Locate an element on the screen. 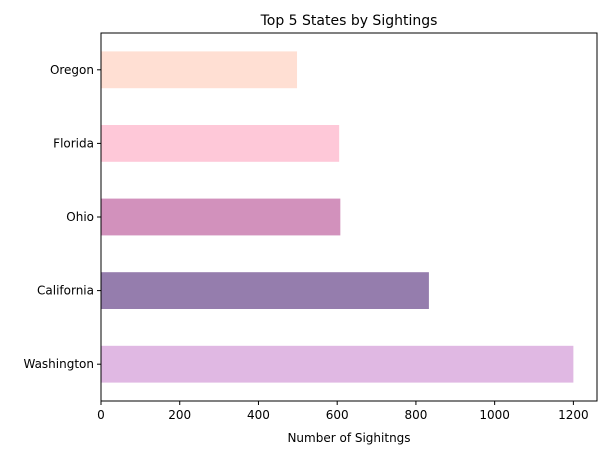  y-tick-label: Ohio is located at coordinates (80, 217).